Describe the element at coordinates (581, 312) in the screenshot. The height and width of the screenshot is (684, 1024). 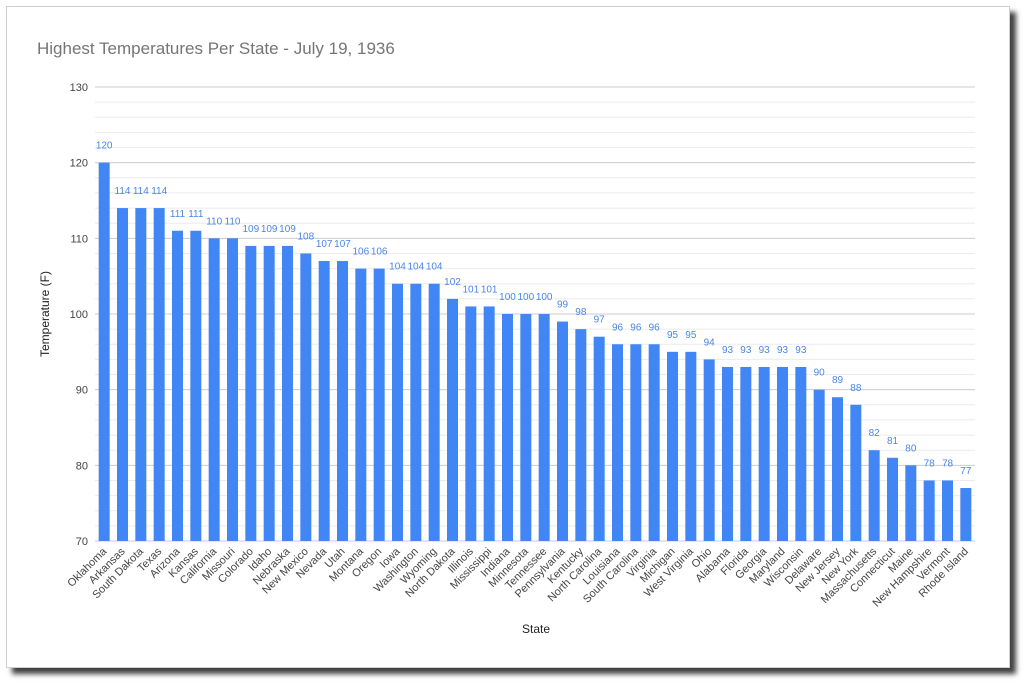
I see `bar-value-label: 98` at that location.